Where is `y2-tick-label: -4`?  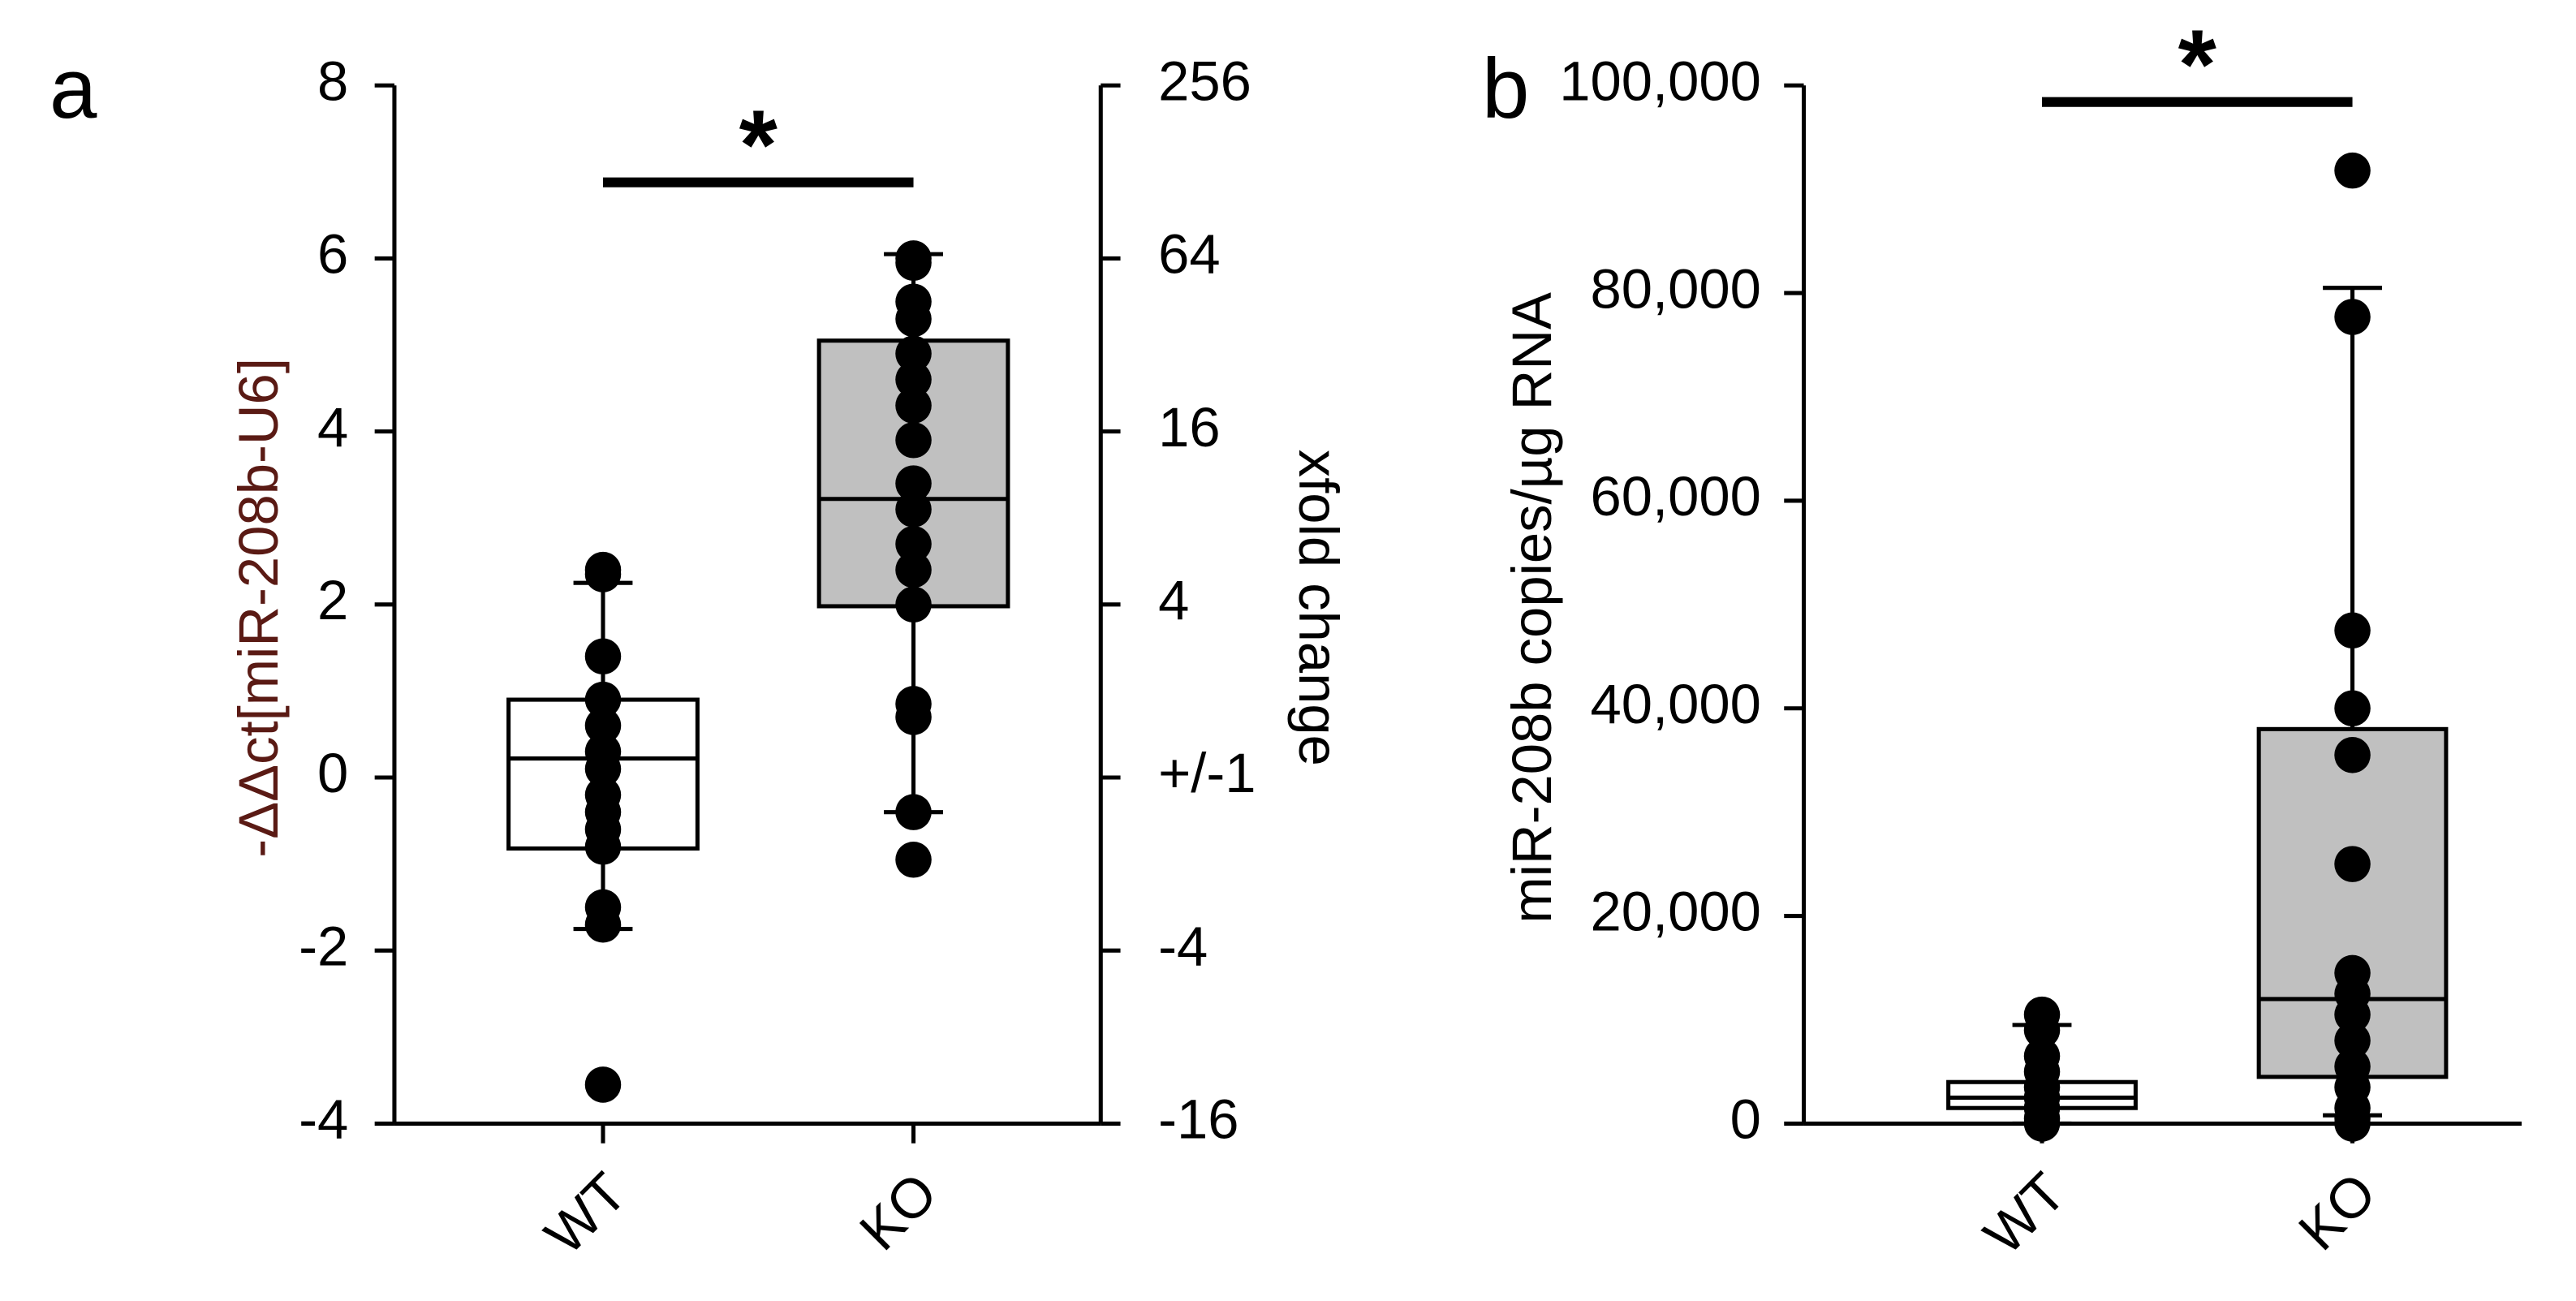
y2-tick-label: -4 is located at coordinates (1183, 946).